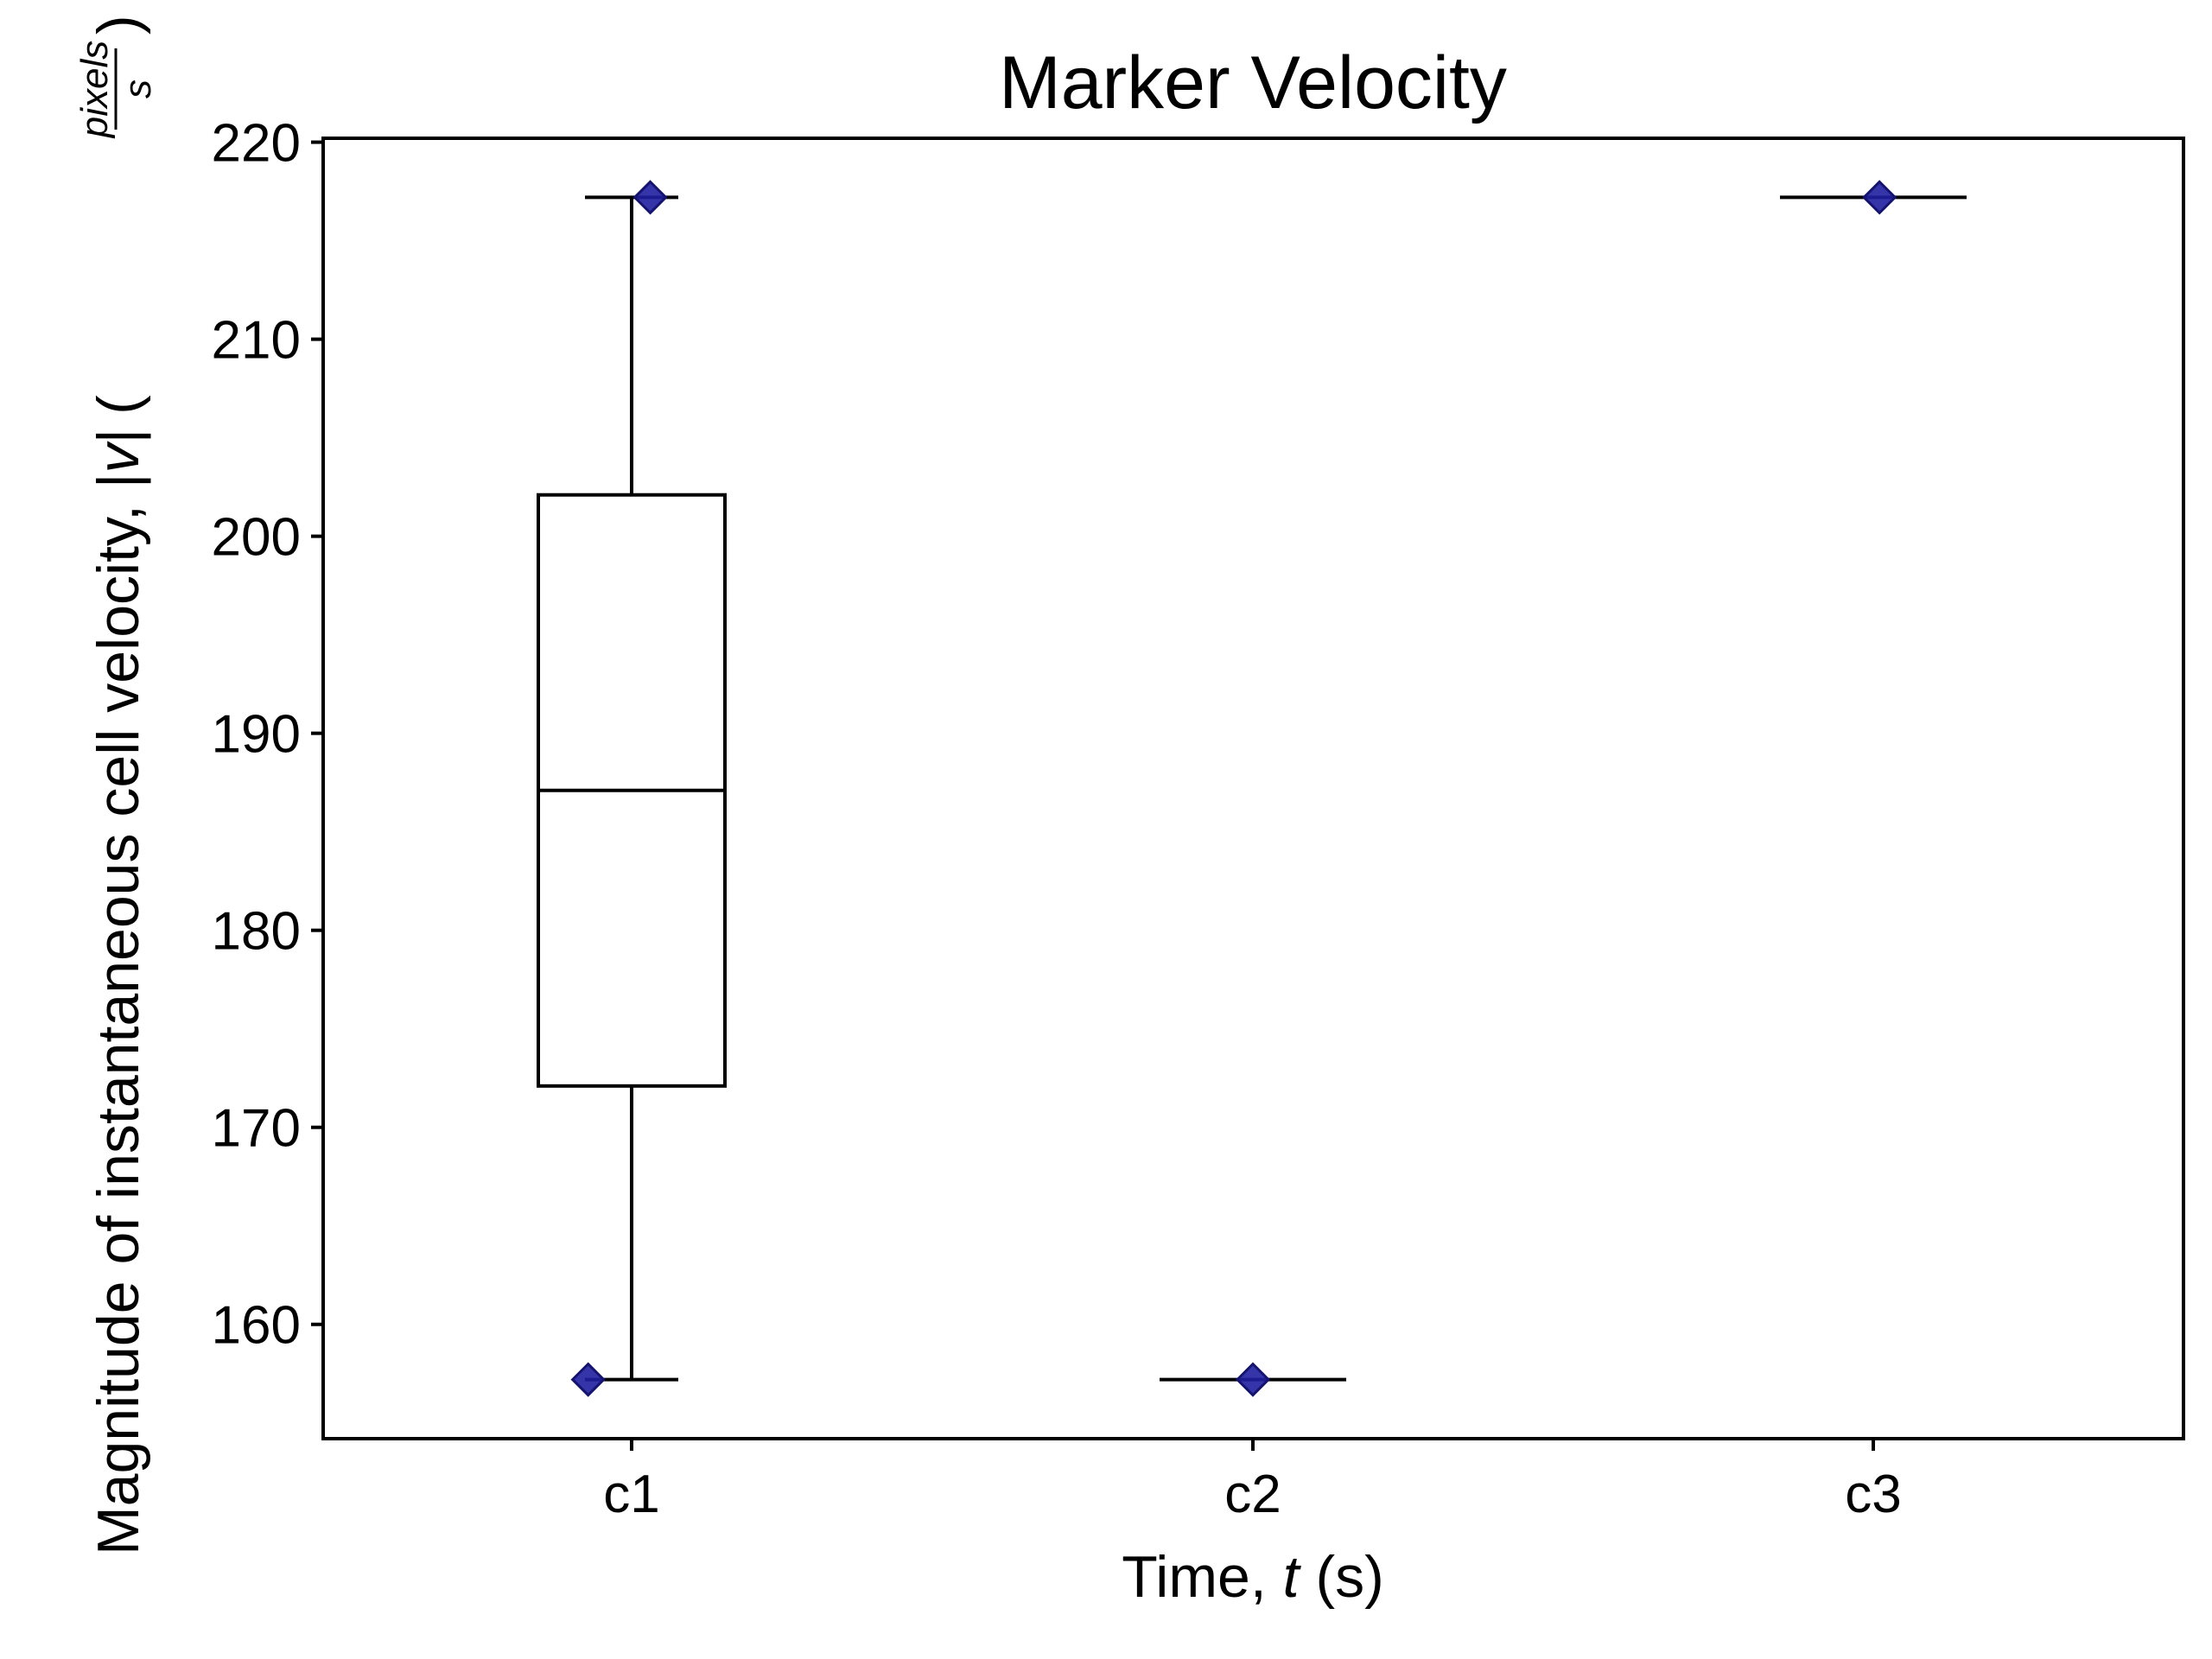 The height and width of the screenshot is (1659, 2212). What do you see at coordinates (631, 1494) in the screenshot?
I see `x-tick-label-c1: c1` at bounding box center [631, 1494].